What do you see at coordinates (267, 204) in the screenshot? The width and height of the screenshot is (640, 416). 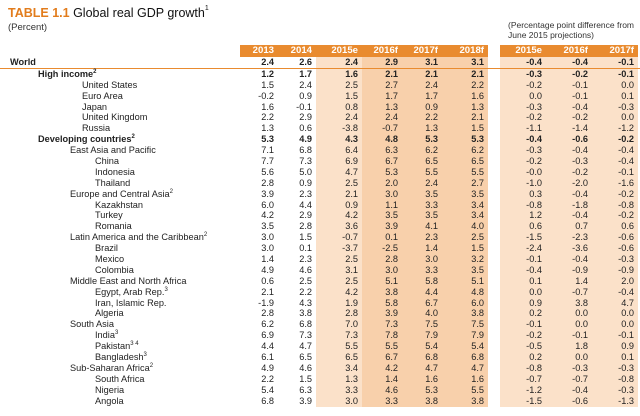 I see `table-cell: 6.0` at bounding box center [267, 204].